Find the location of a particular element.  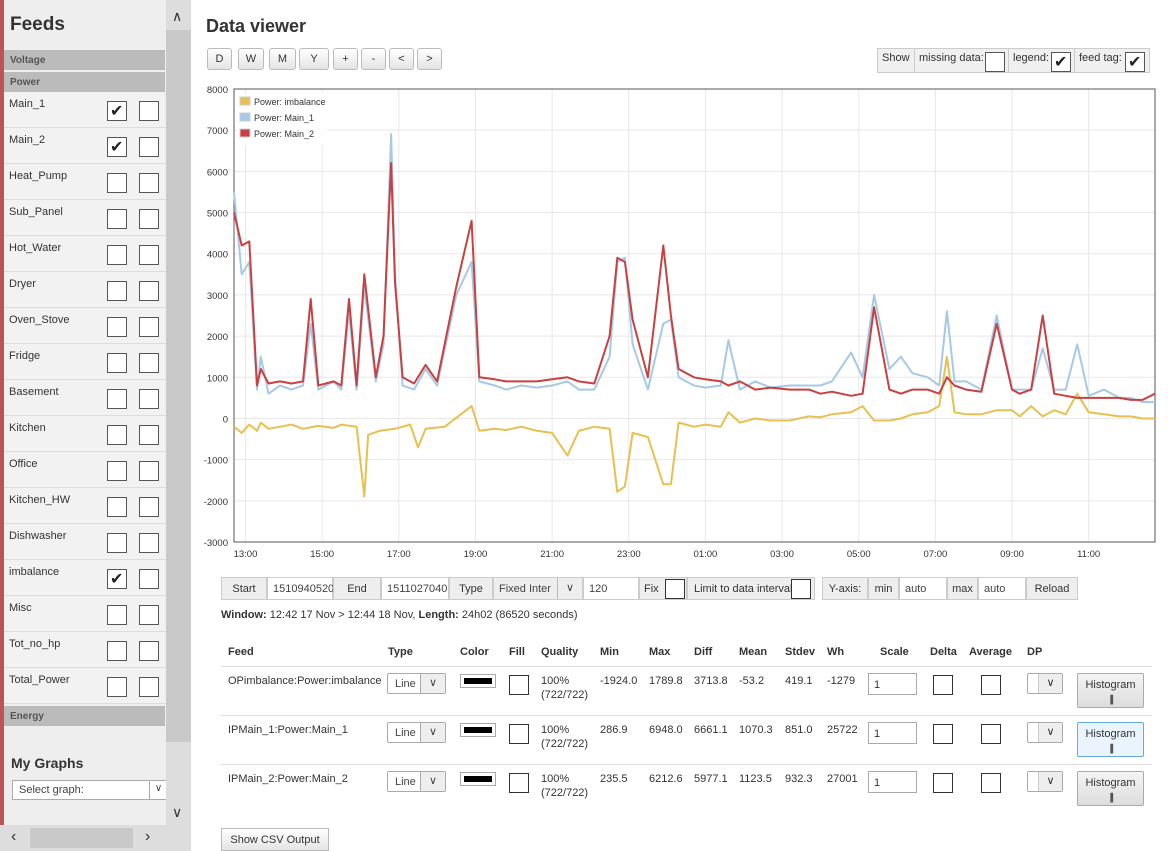

sidebar-horizontal-scrollbar: ‹ › is located at coordinates (95, 838).